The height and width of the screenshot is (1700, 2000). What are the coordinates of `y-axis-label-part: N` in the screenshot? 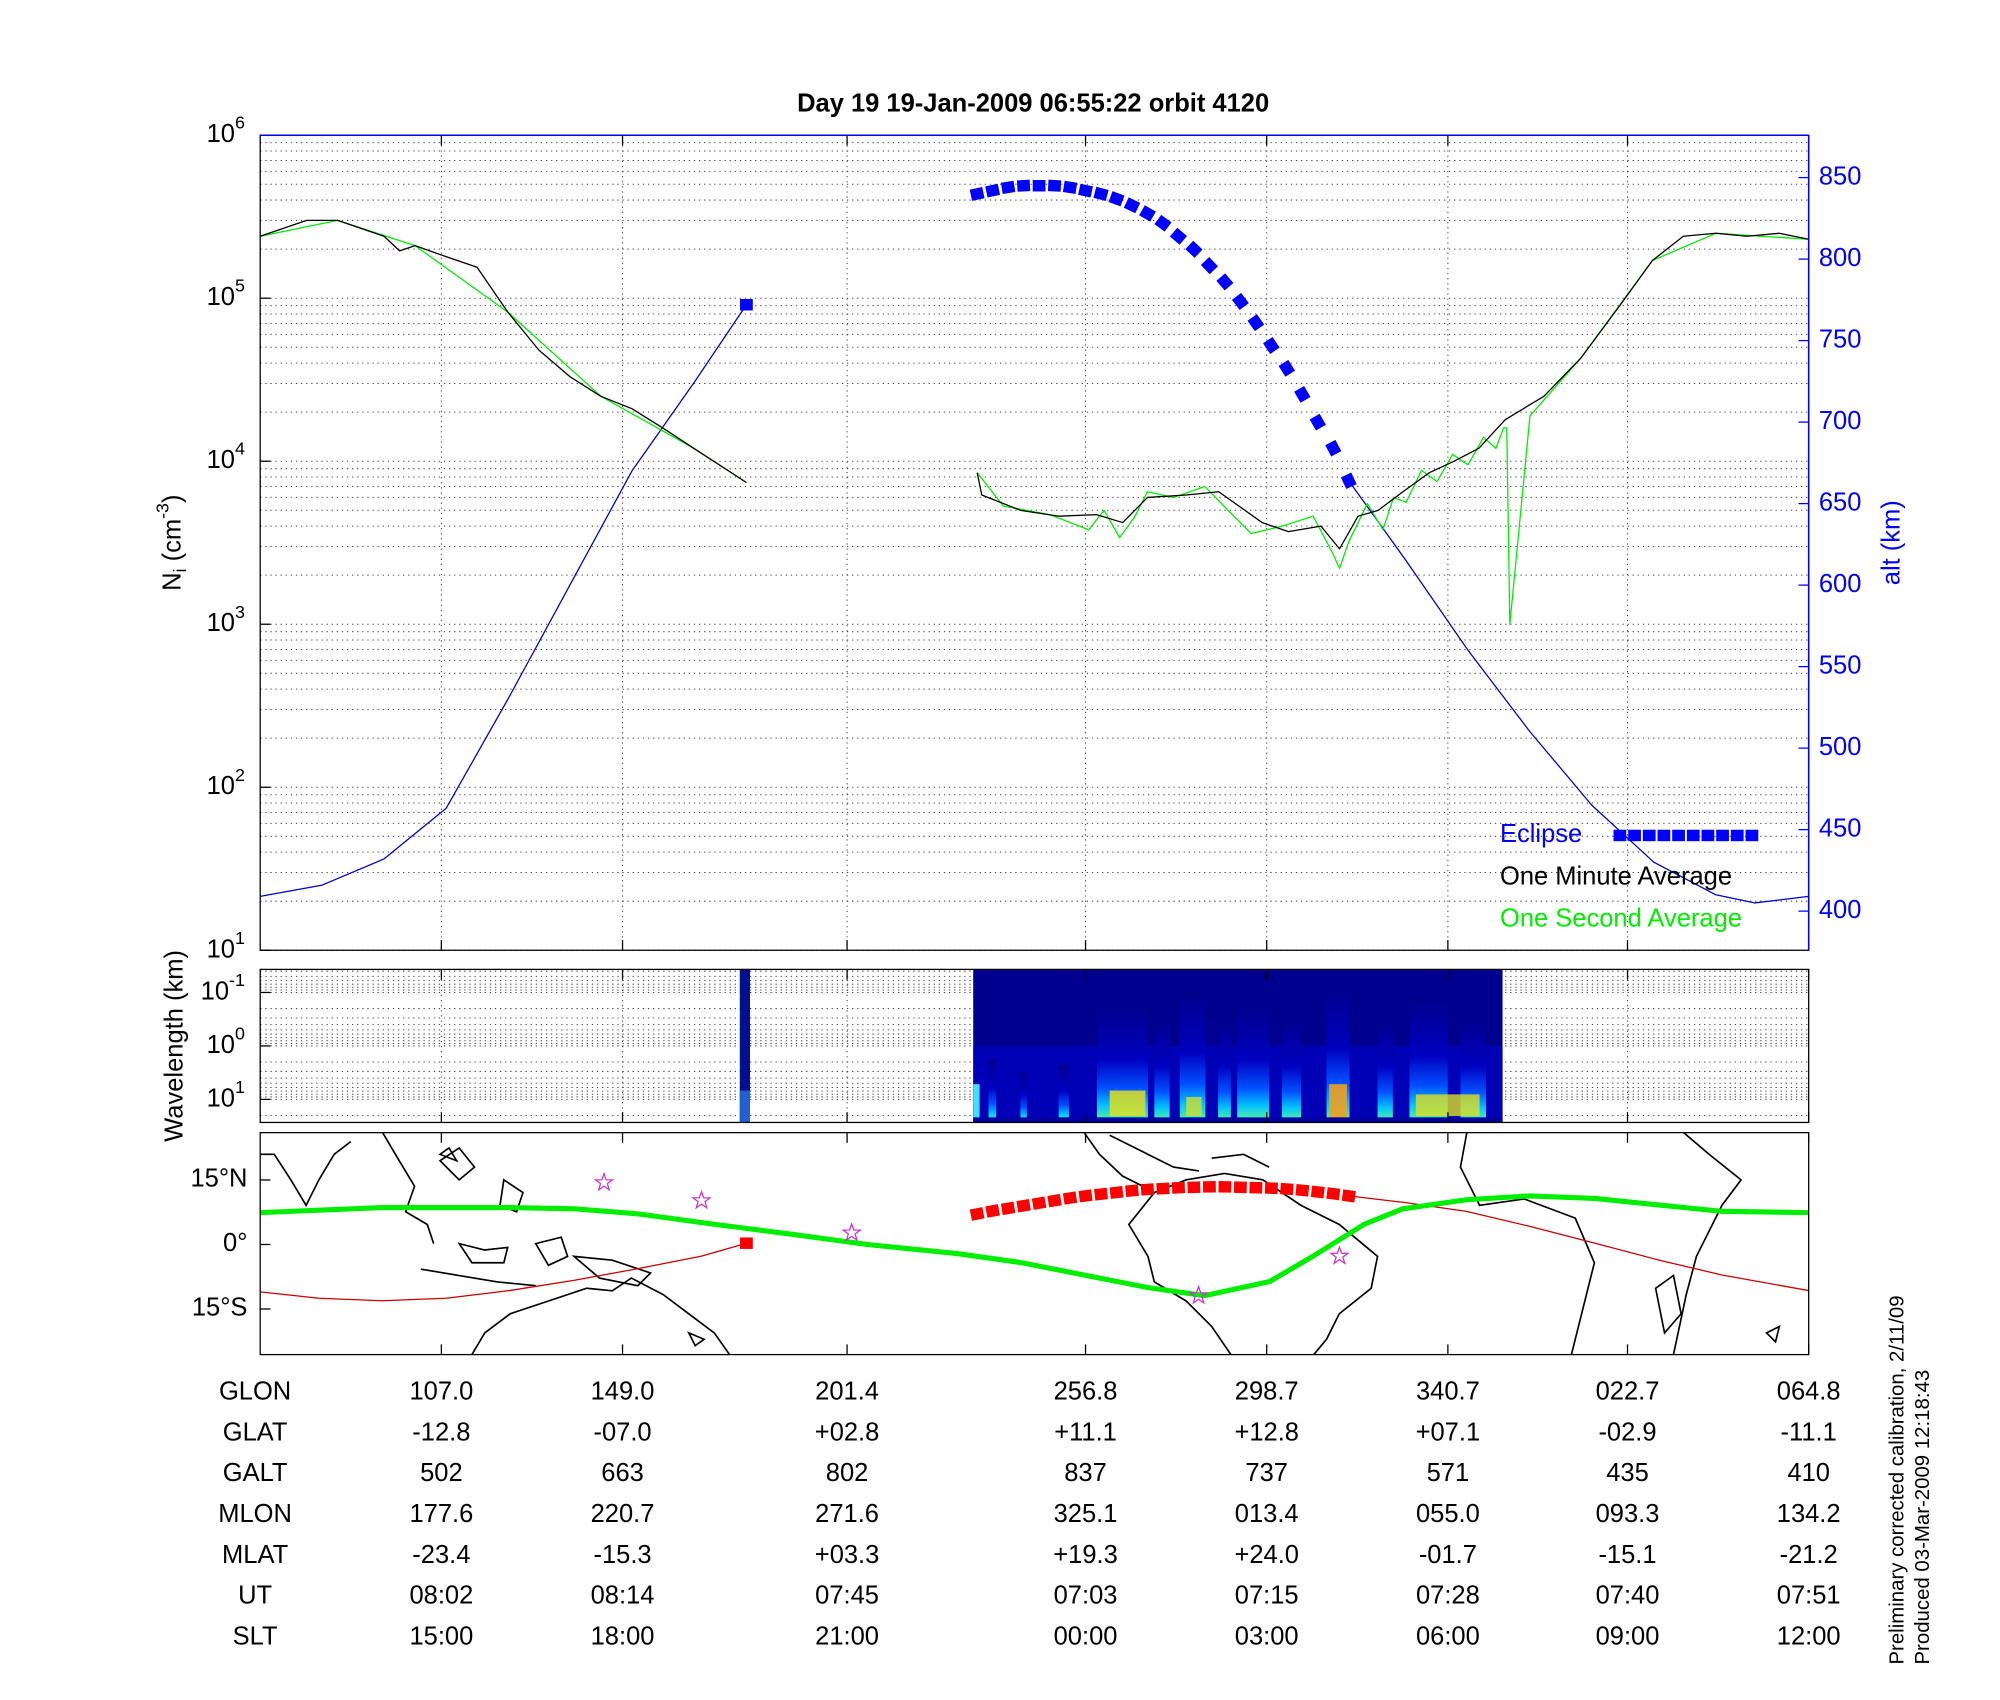 It's located at (172, 581).